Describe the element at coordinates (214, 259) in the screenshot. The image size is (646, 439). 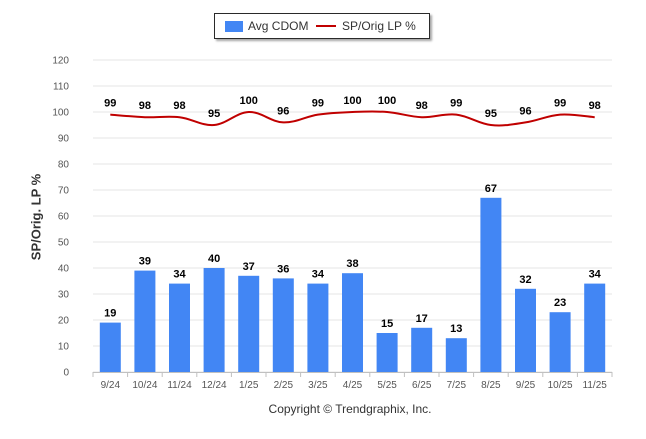
I see `bar-data-label: 40` at that location.